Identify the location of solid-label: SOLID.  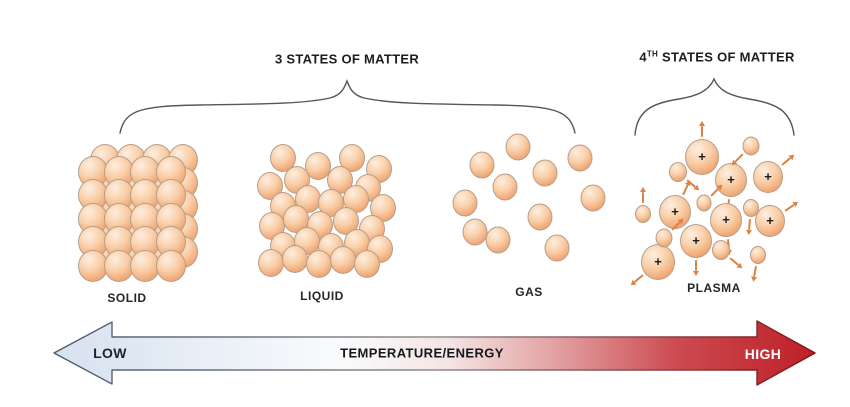
(127, 298).